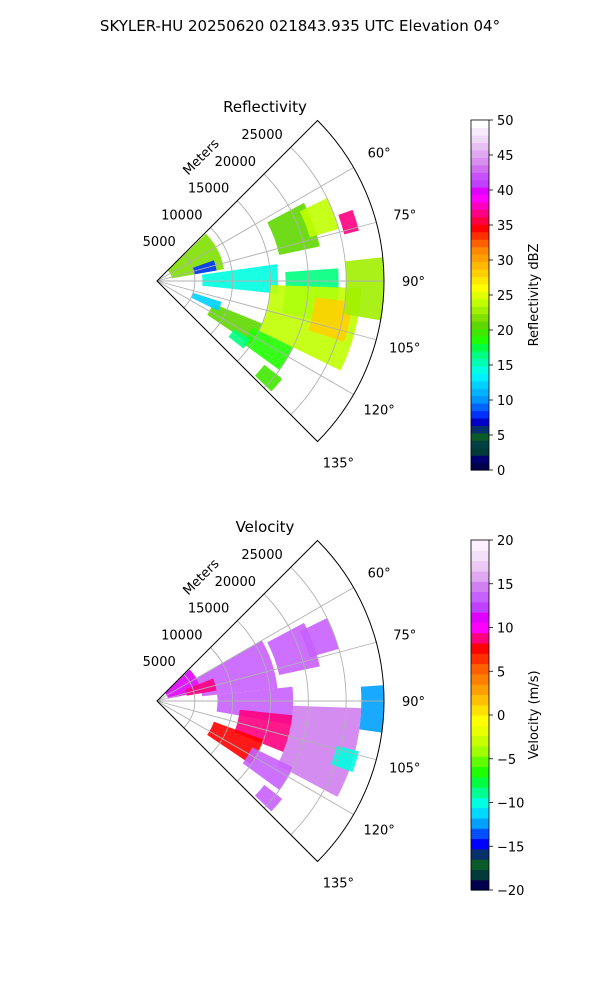 The height and width of the screenshot is (1000, 600). I want to click on angle-tick-label: 135°, so click(338, 883).